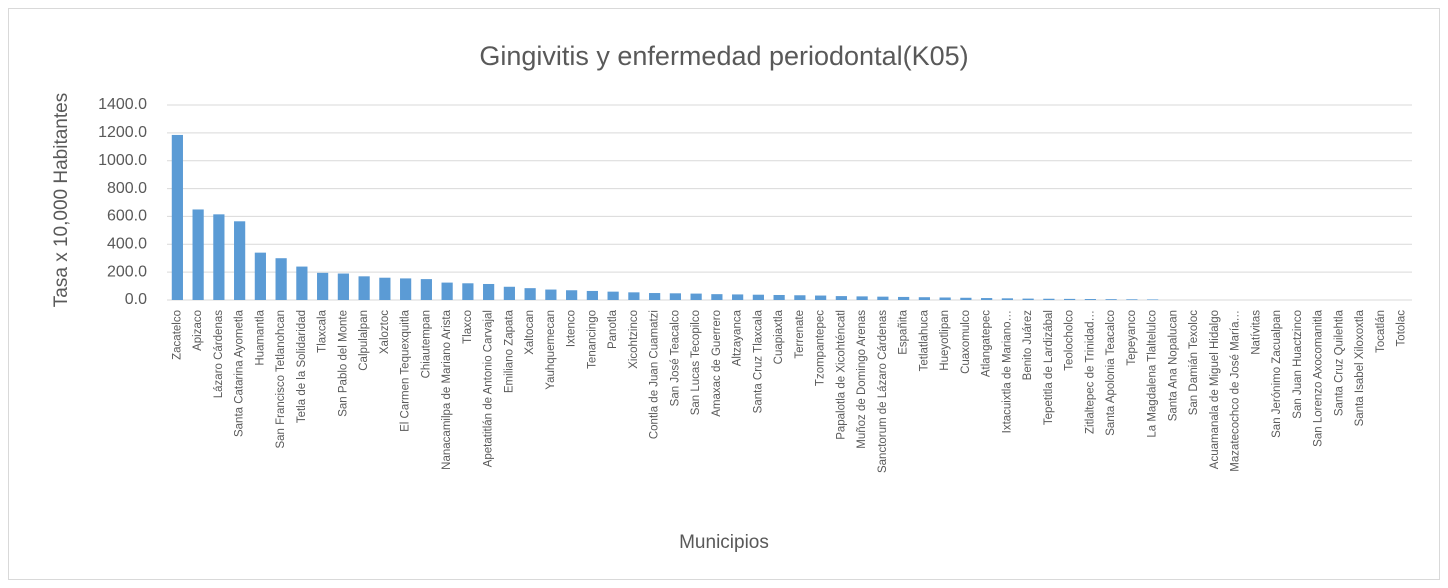  What do you see at coordinates (1194, 363) in the screenshot?
I see `x-tick-label: San Damián Texoloc` at bounding box center [1194, 363].